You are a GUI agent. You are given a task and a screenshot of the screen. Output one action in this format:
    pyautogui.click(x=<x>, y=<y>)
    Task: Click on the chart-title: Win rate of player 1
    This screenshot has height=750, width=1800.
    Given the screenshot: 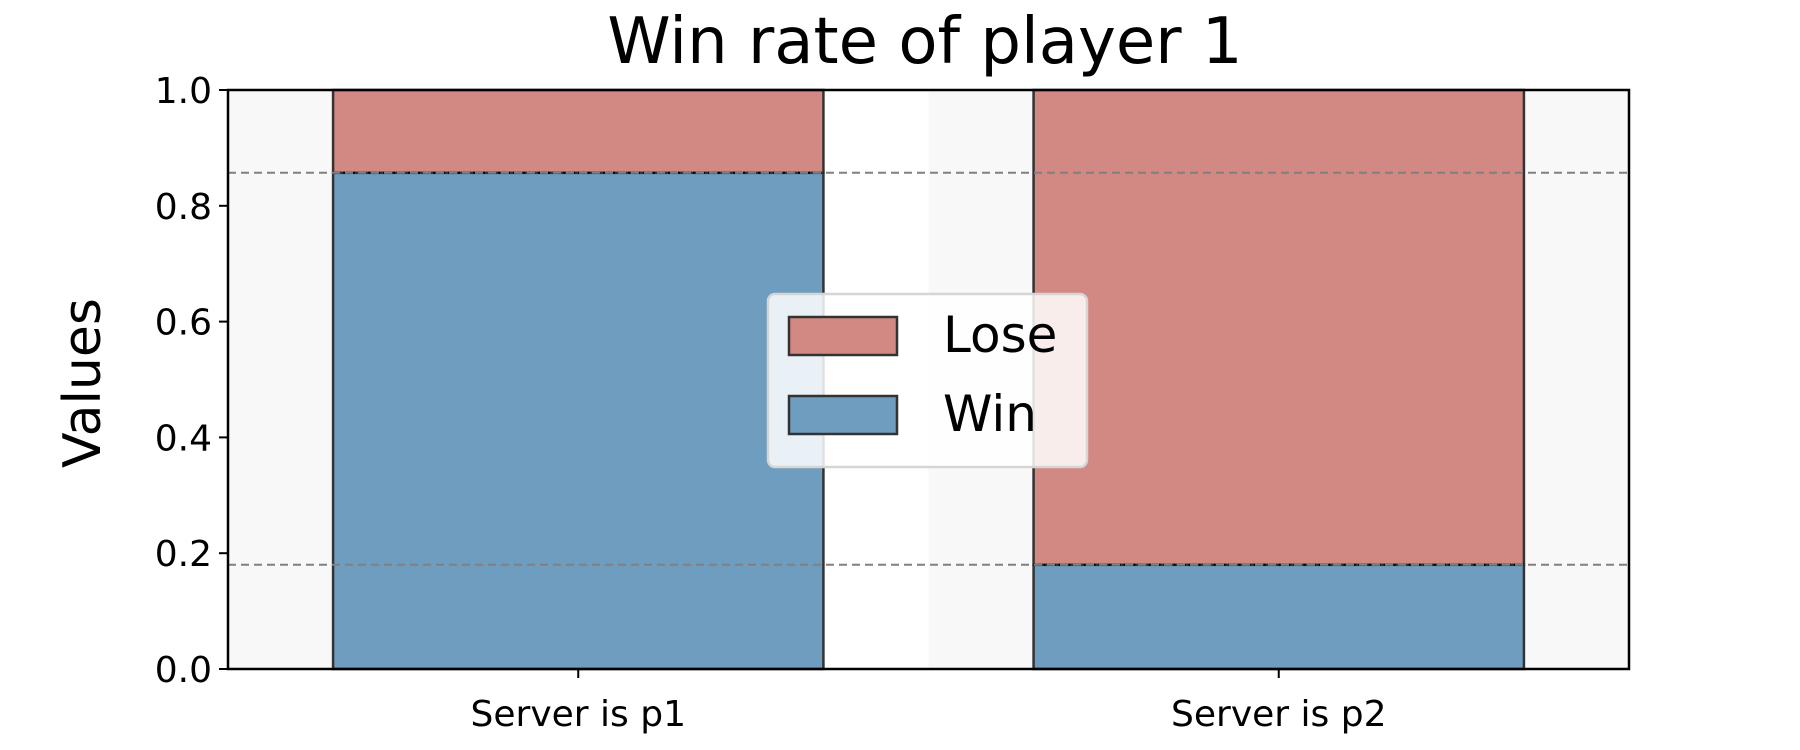 What is the action you would take?
    pyautogui.click(x=924, y=42)
    